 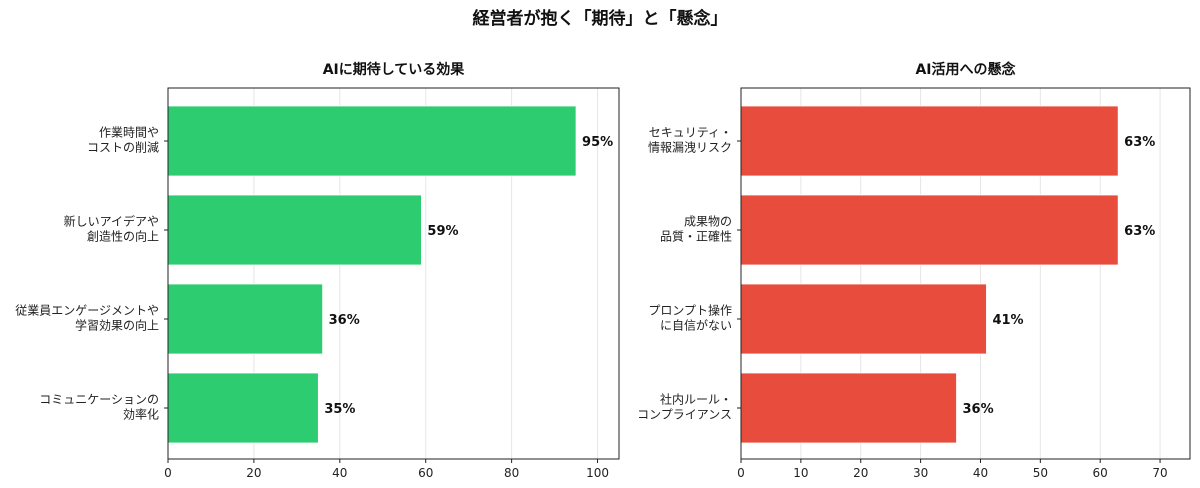 I want to click on x-tick-label: 80, so click(x=511, y=473).